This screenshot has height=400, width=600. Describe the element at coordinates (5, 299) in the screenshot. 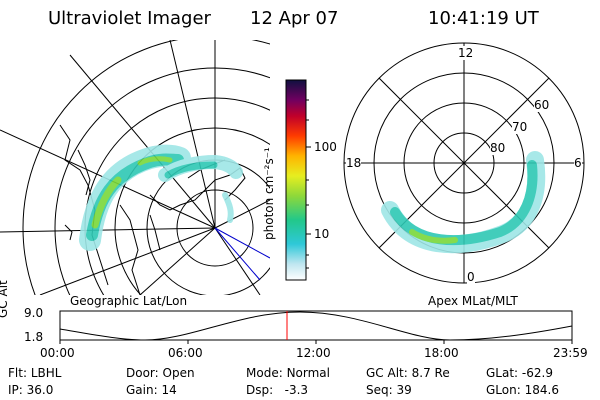

I see `altitude-ylabel: GC Alt` at that location.